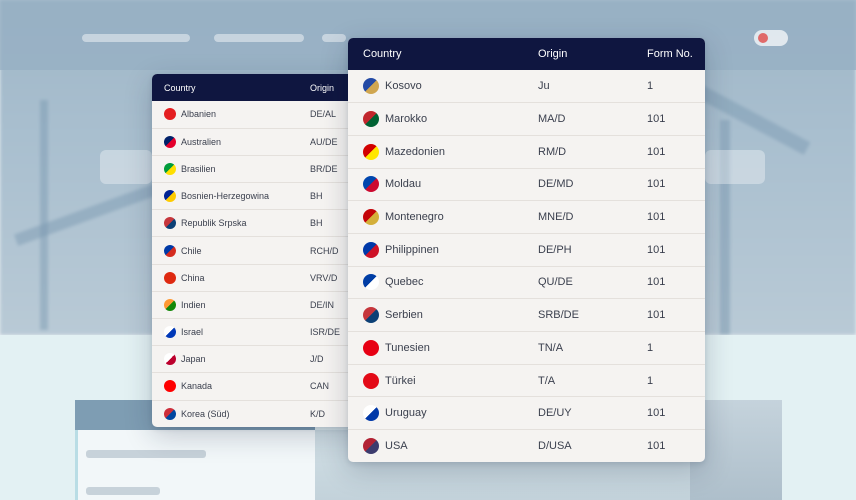  Describe the element at coordinates (577, 184) in the screenshot. I see `origin-cell: DE/MD` at that location.